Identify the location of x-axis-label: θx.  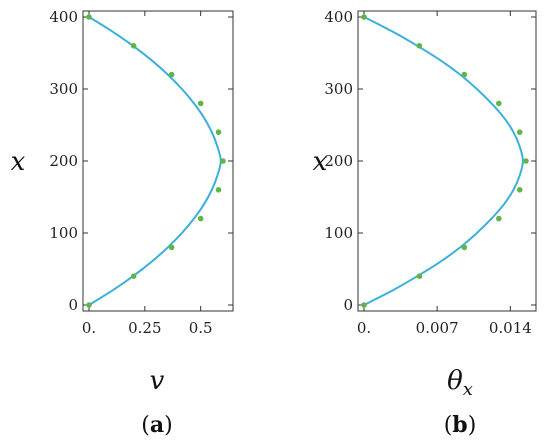
(460, 383).